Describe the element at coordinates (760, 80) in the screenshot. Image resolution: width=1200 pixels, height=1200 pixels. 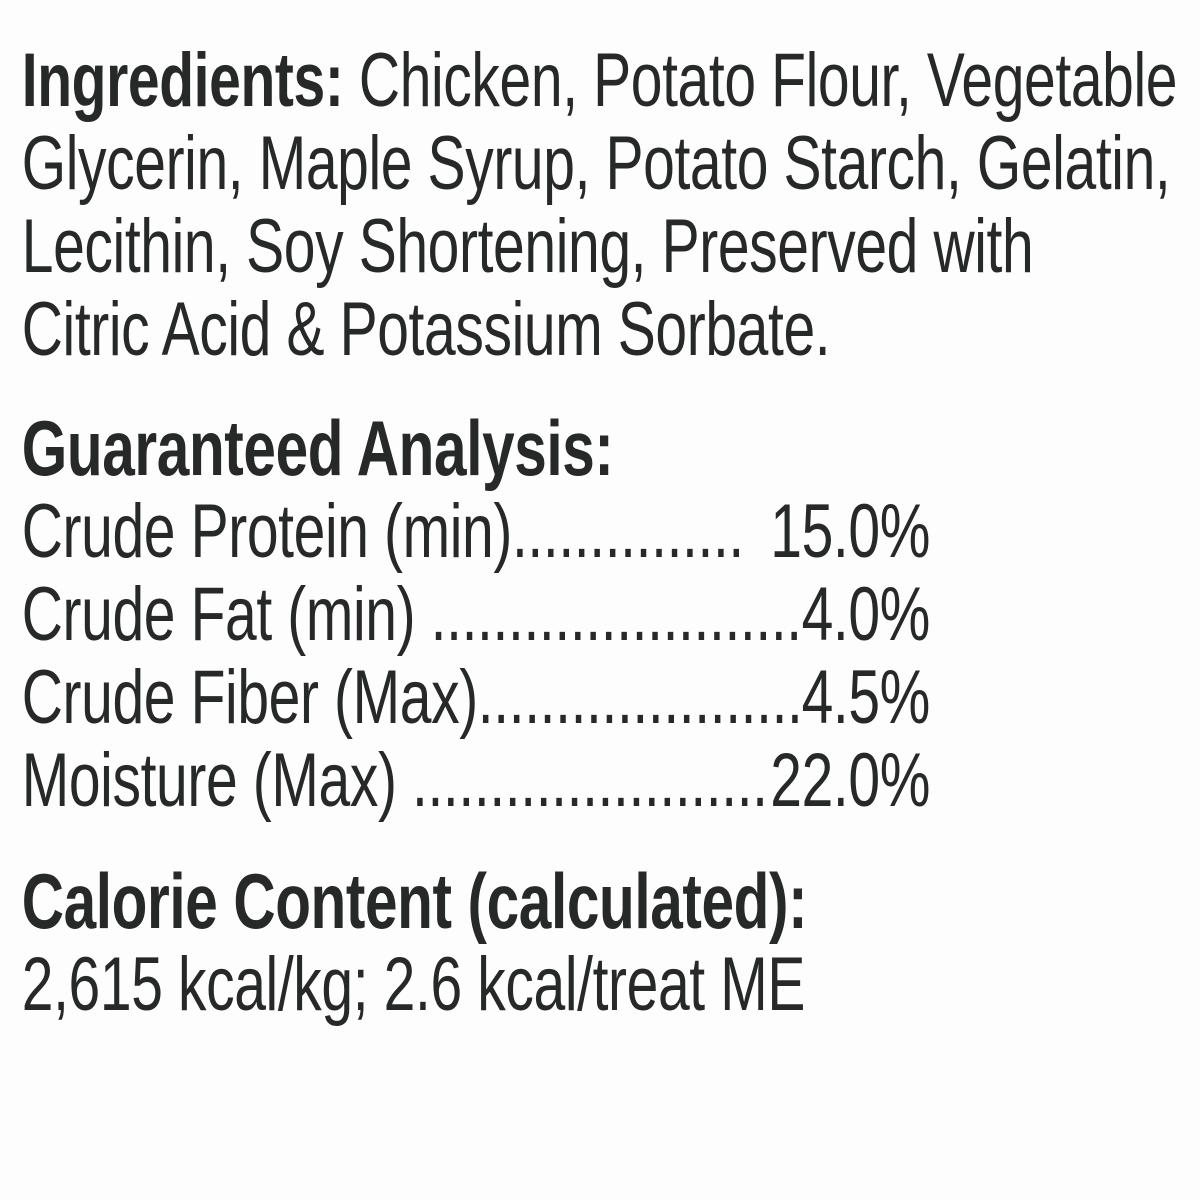
I see `ingredients-text-line-1: Chicken, Potato Flour, Vegetable` at that location.